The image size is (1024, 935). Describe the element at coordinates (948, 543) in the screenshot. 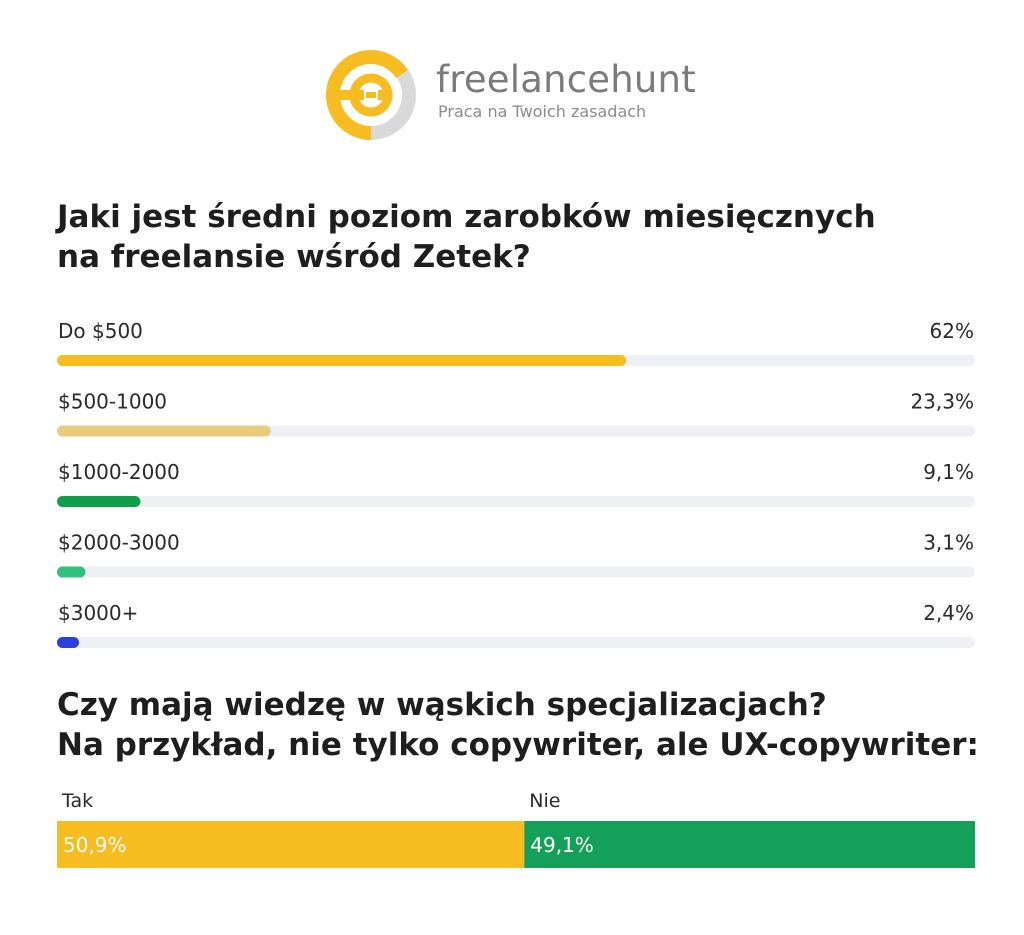

I see `value-label: 3,1%` at that location.